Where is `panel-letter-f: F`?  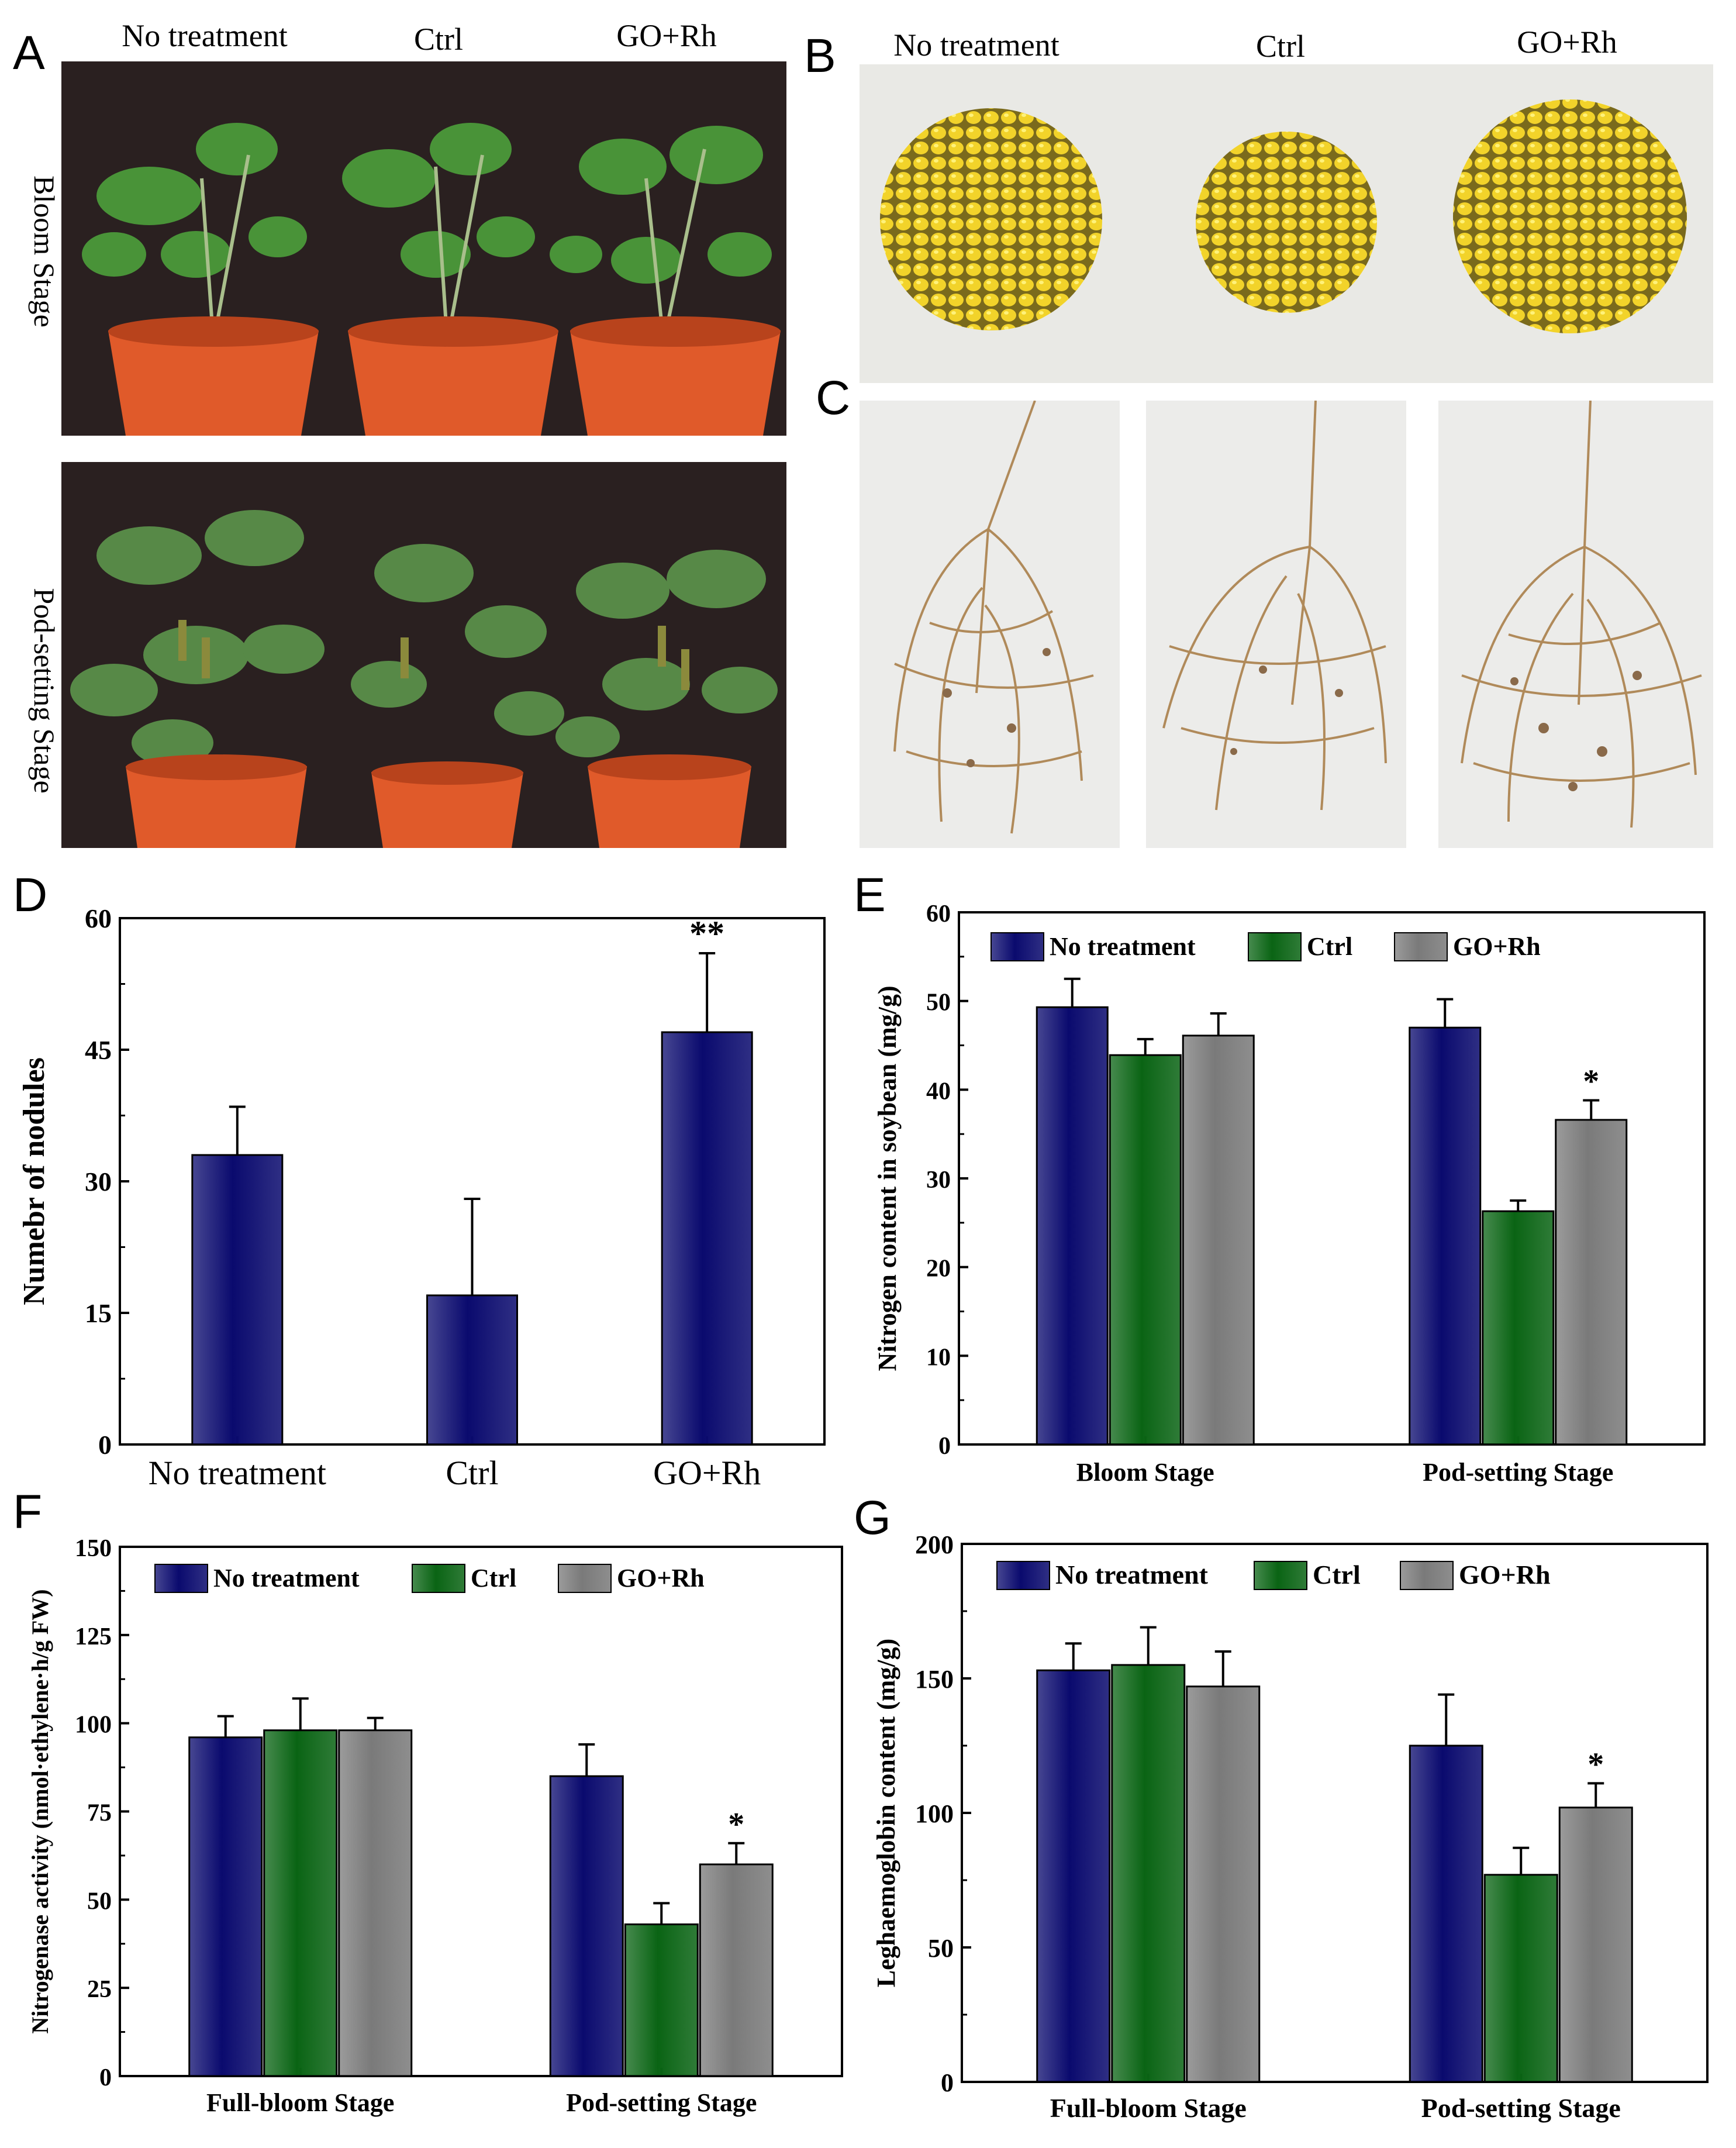
panel-letter-f: F is located at coordinates (28, 1512).